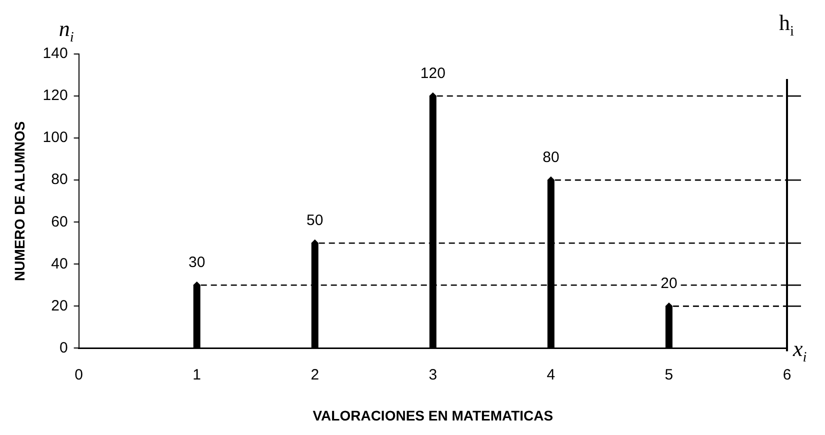  Describe the element at coordinates (433, 375) in the screenshot. I see `x-tick-label: 3` at that location.